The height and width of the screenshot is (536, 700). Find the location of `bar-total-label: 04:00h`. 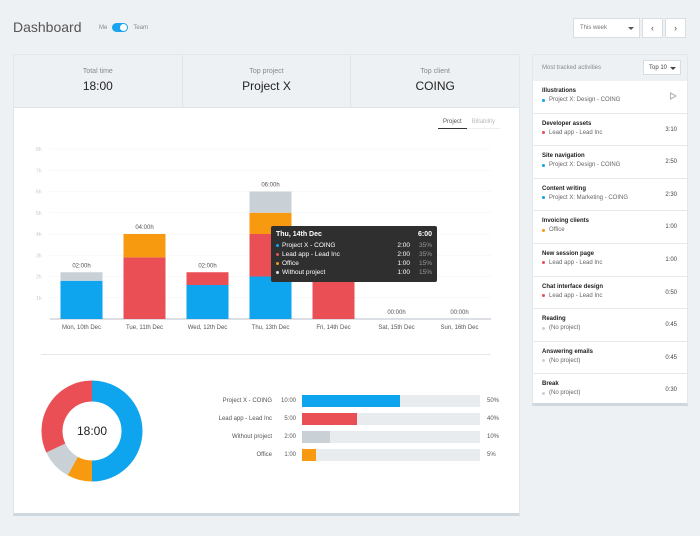

bar-total-label: 04:00h is located at coordinates (144, 228).